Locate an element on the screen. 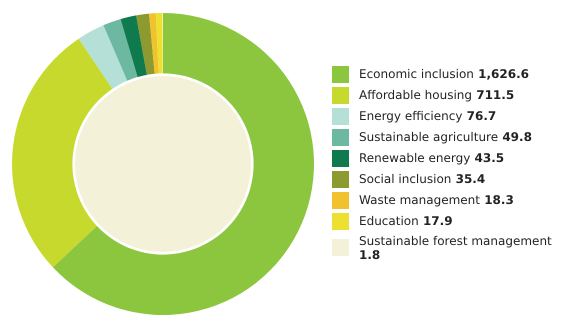 This screenshot has width=585, height=327. legend-label: Affordable housing is located at coordinates (415, 95).